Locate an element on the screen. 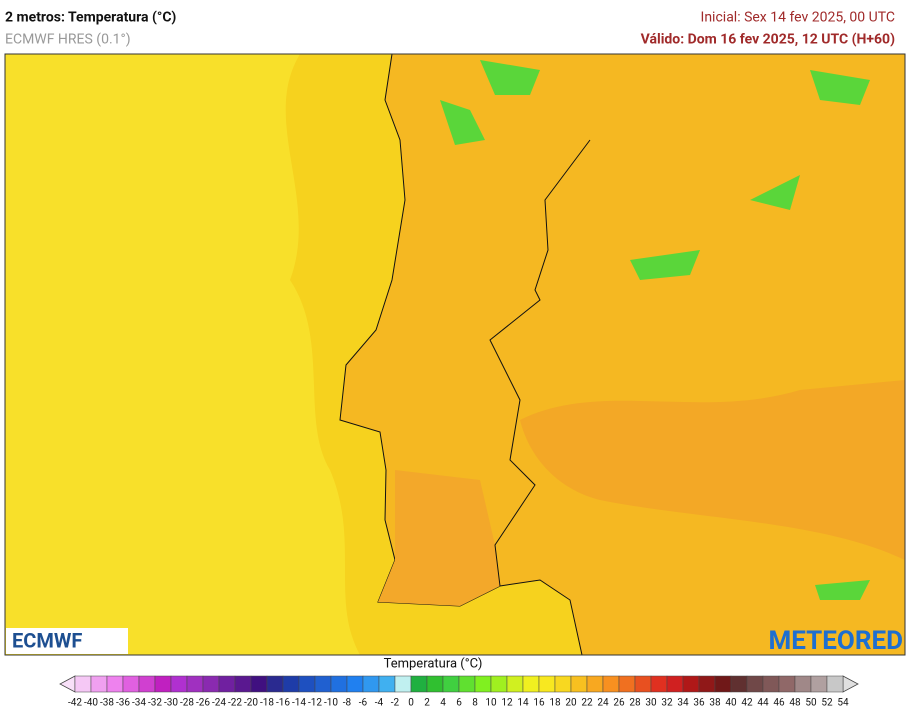 Image resolution: width=910 pixels, height=714 pixels. colorbar-tick-label: -42 is located at coordinates (75, 703).